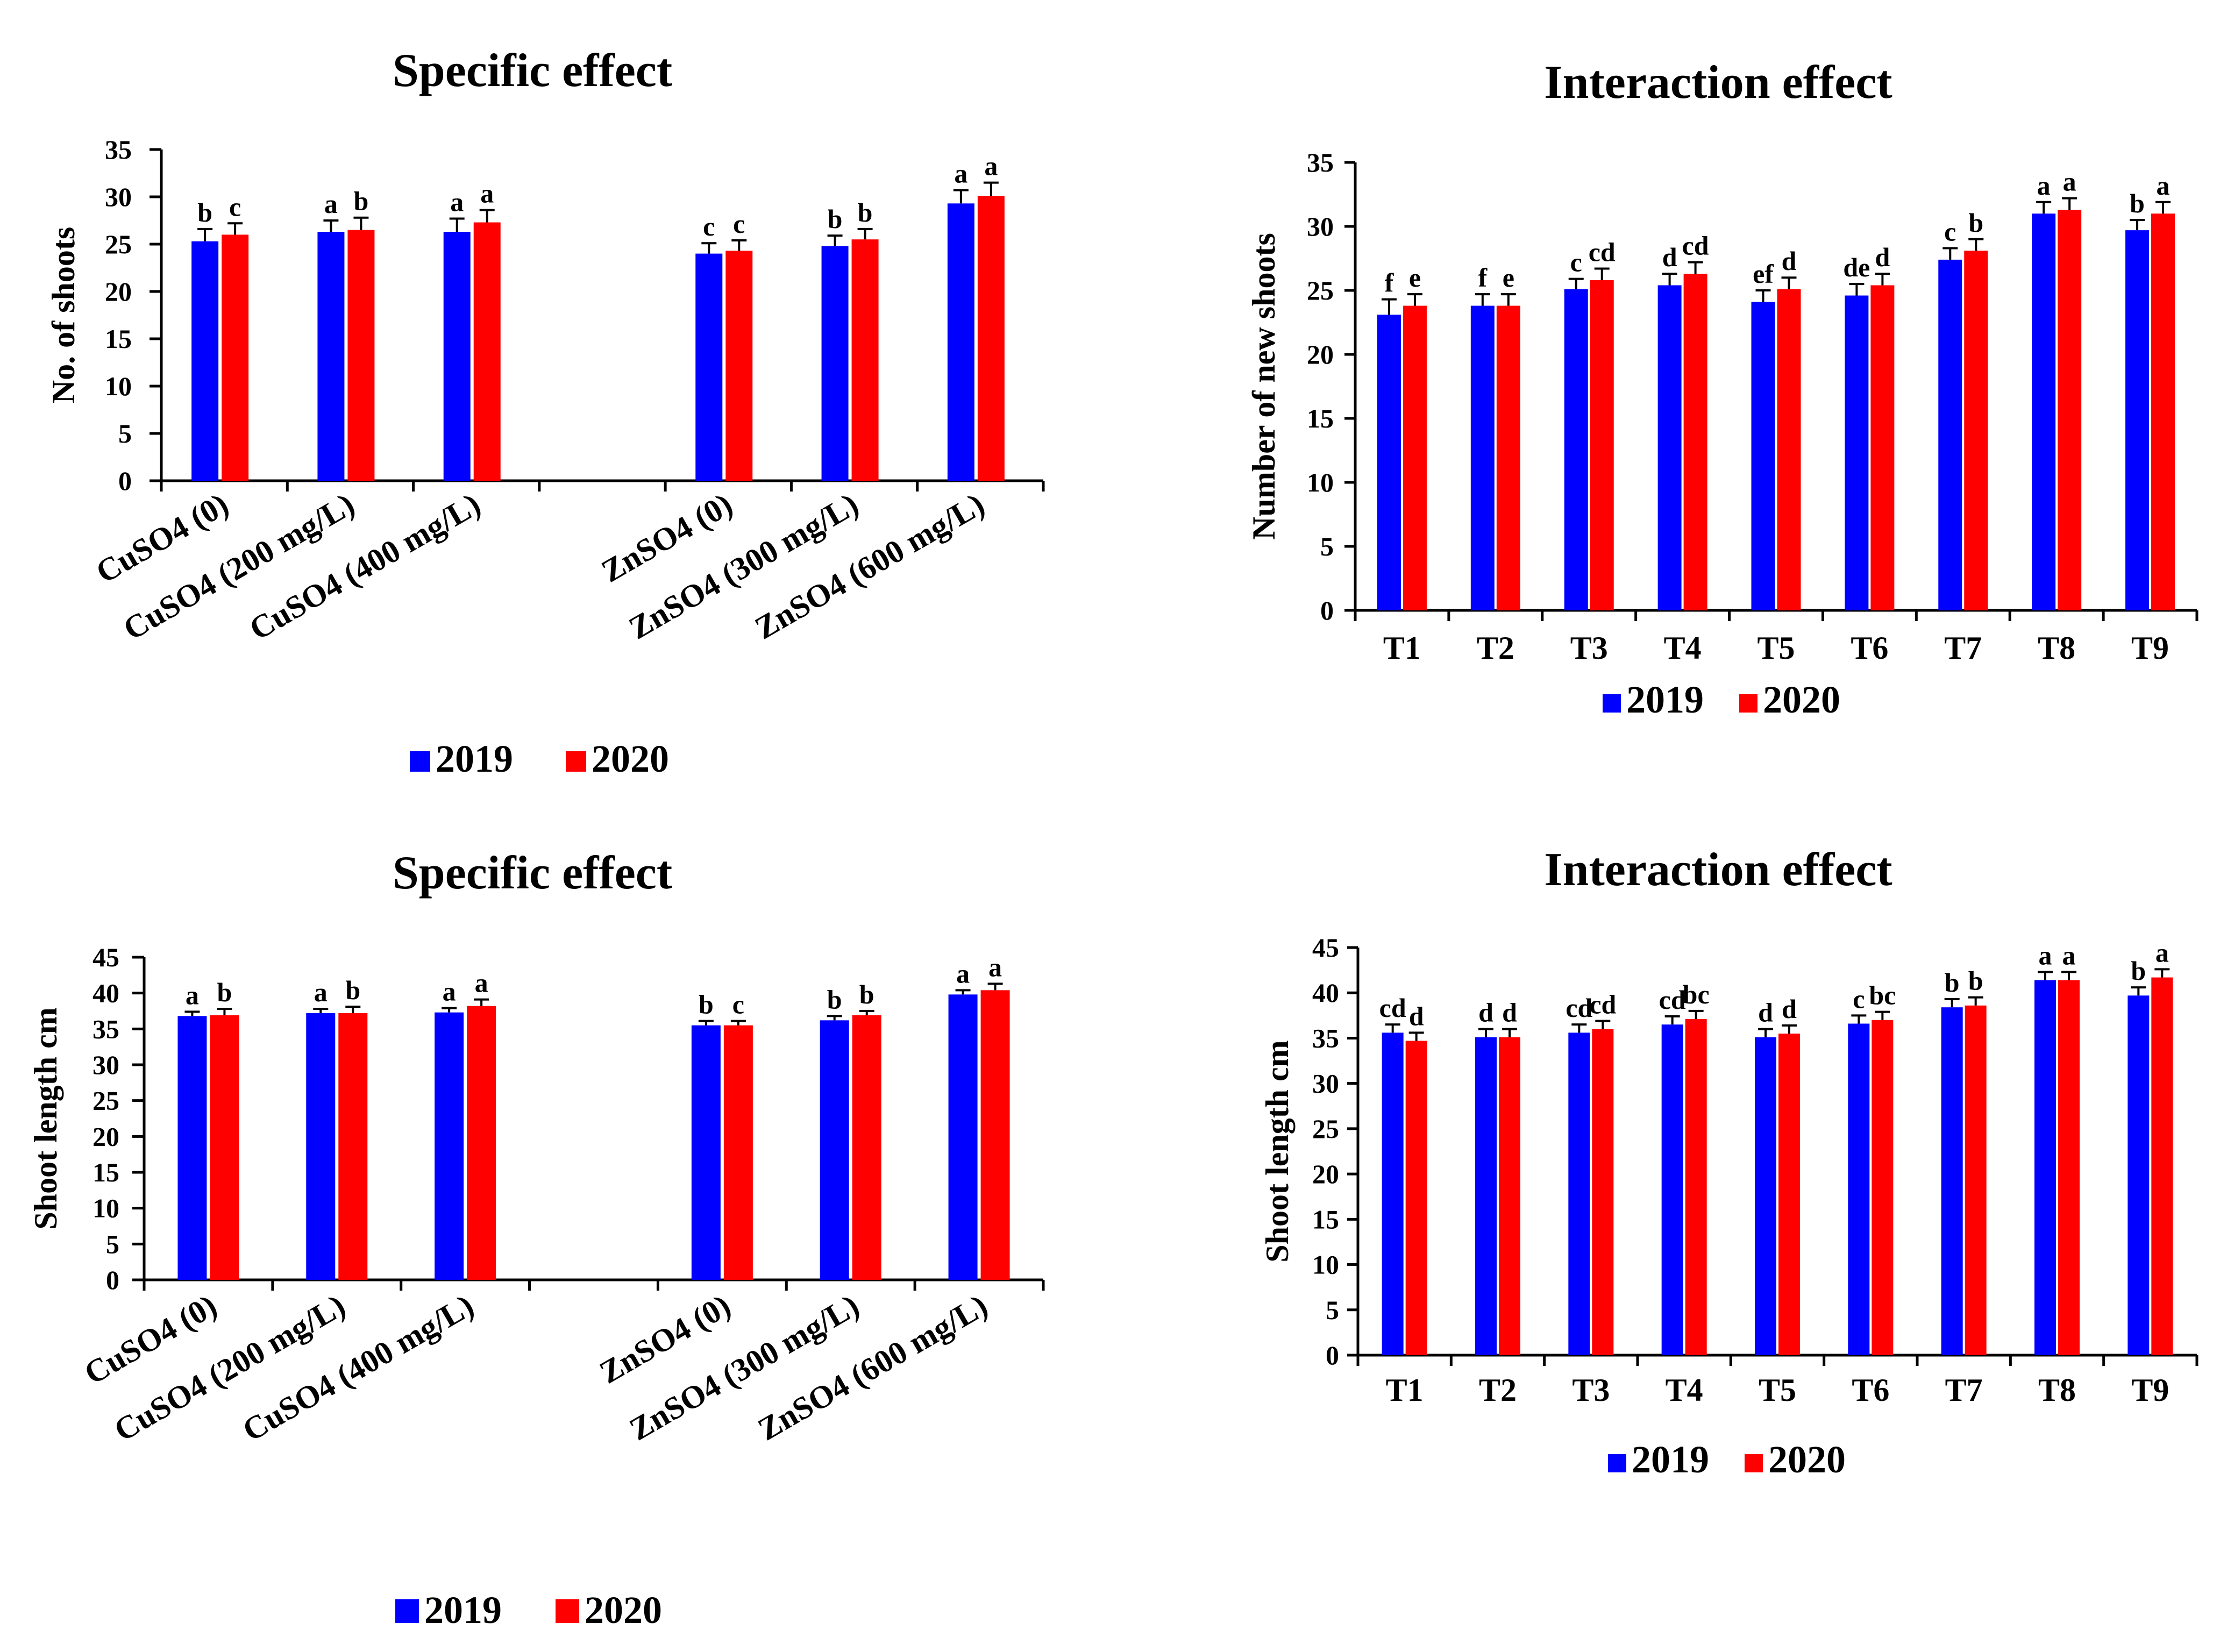  I want to click on y-tick-label: 25, so click(1320, 290).